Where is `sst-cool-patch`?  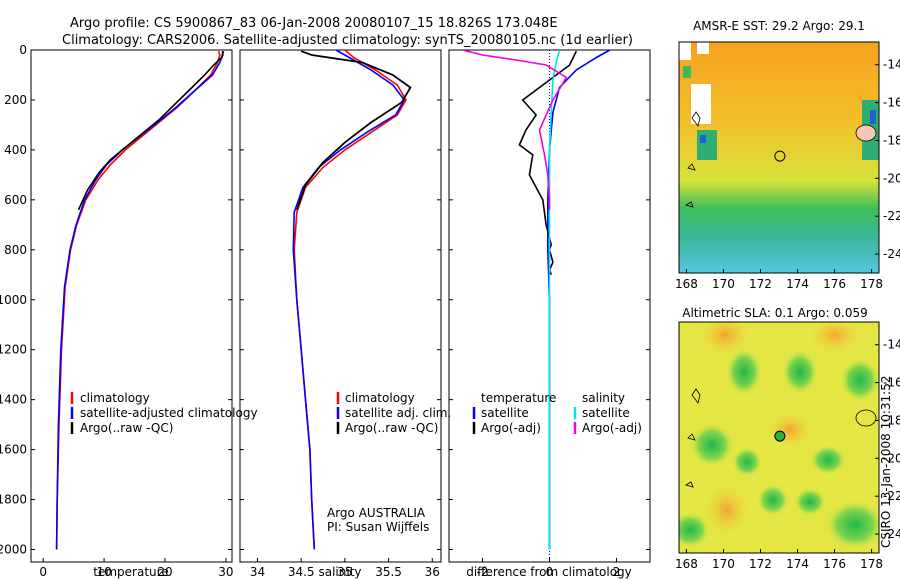
sst-cool-patch is located at coordinates (707, 145).